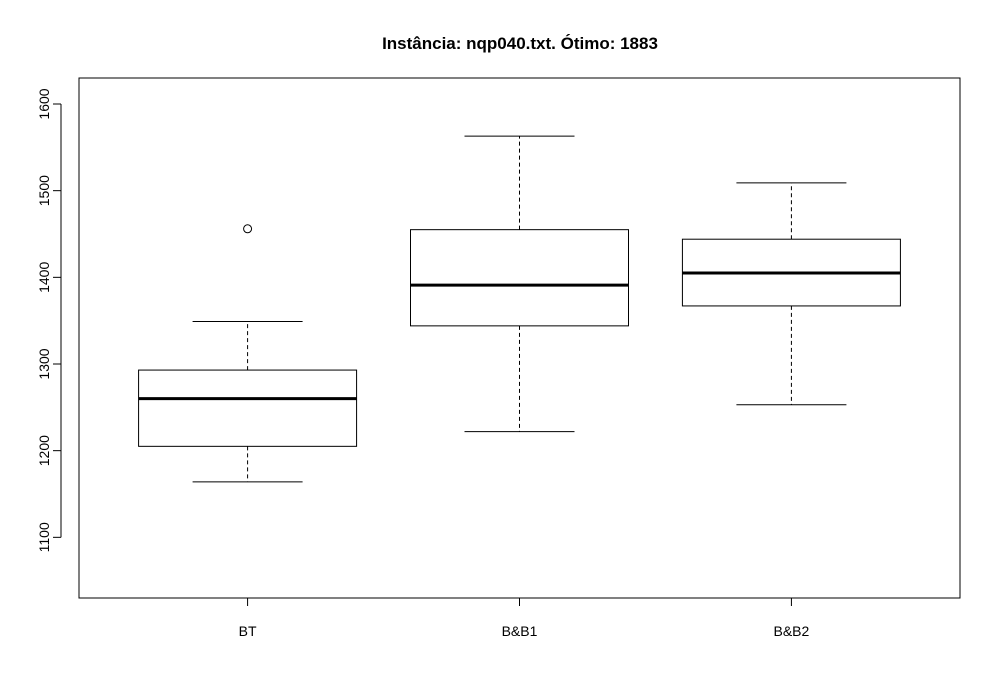 Image resolution: width=1000 pixels, height=696 pixels. What do you see at coordinates (44, 537) in the screenshot?
I see `y-tick-label: 1100` at bounding box center [44, 537].